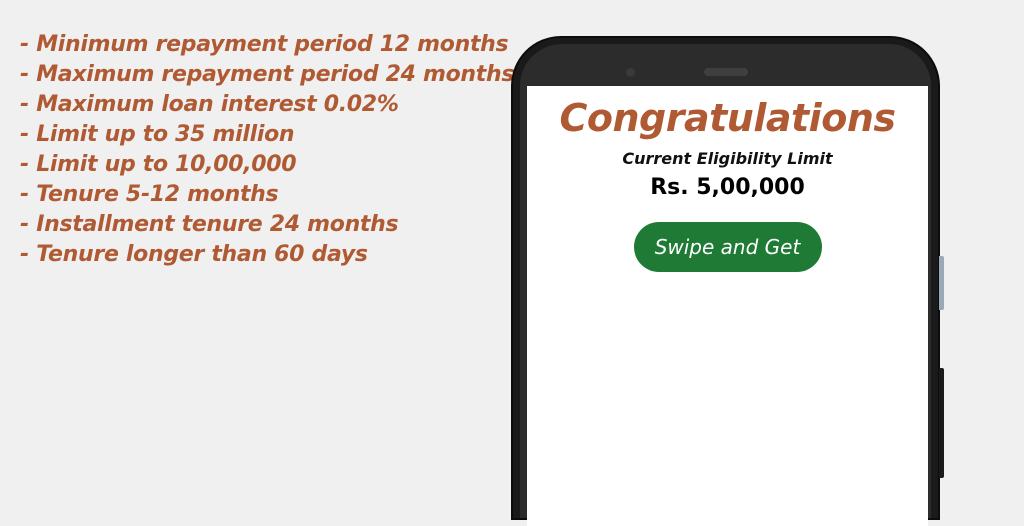 This screenshot has width=1024, height=526. What do you see at coordinates (727, 247) in the screenshot?
I see `swipe-and-get-button: Swipe and Get` at bounding box center [727, 247].